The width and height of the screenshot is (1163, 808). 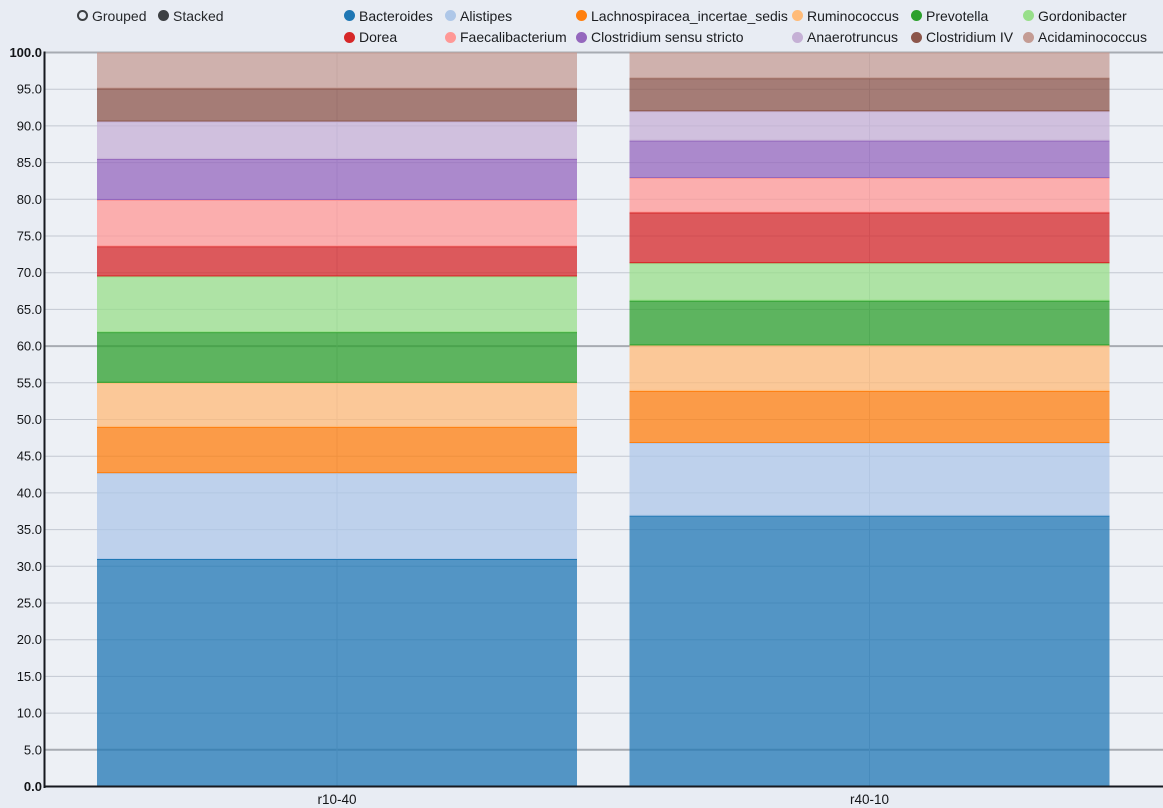 What do you see at coordinates (869, 65) in the screenshot?
I see `bar-segment-r40-10-Acidaminococcus` at bounding box center [869, 65].